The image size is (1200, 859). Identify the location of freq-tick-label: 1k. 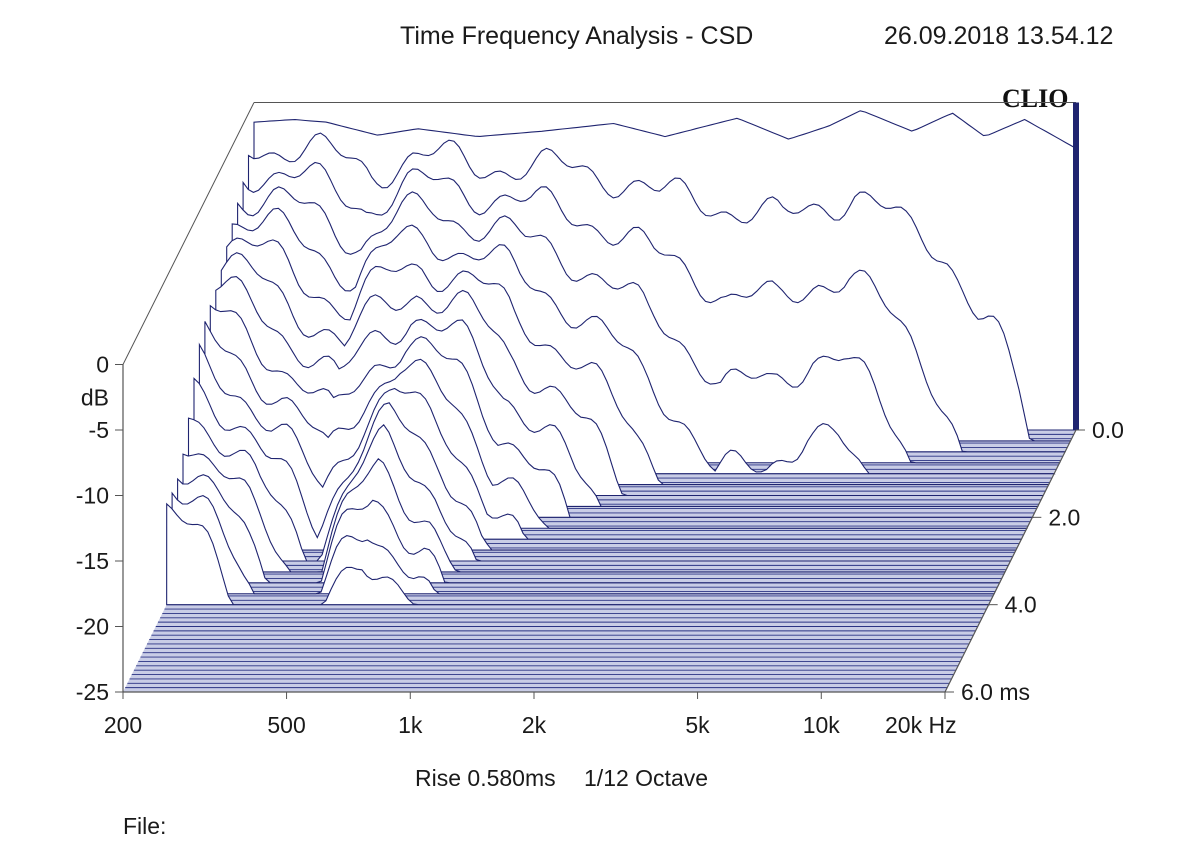
(410, 725).